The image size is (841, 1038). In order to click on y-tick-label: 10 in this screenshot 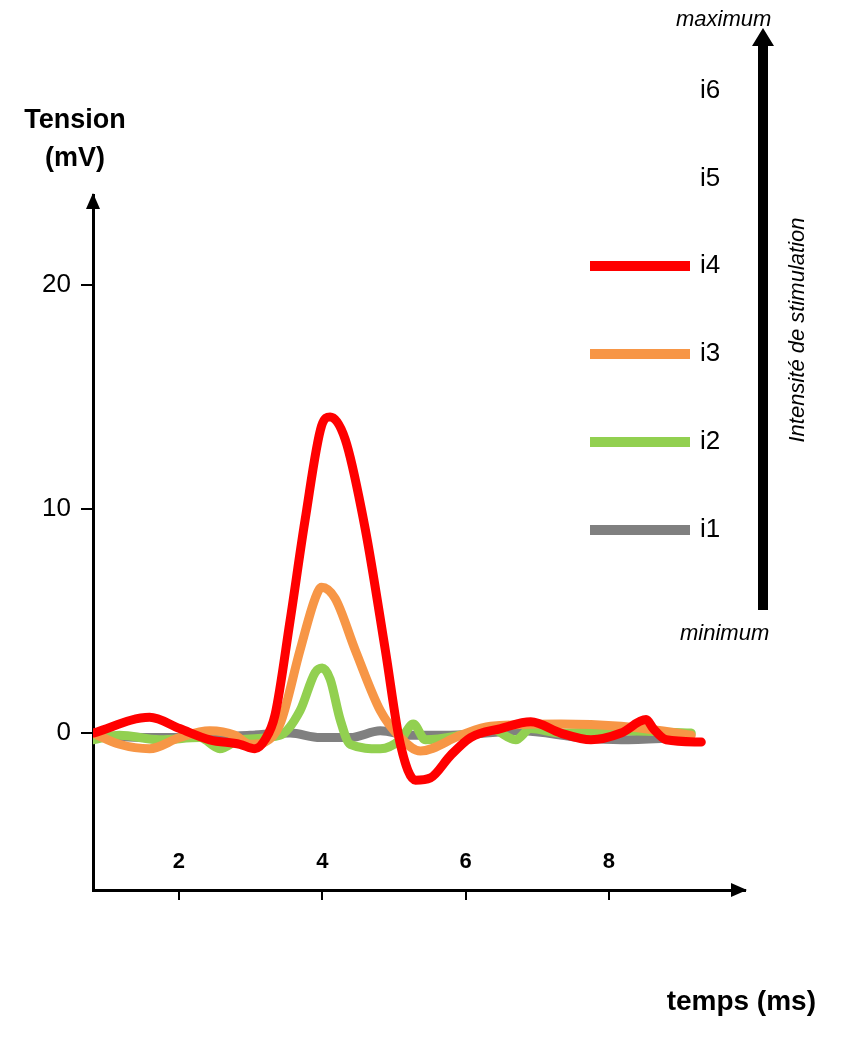, I will do `click(56, 507)`.